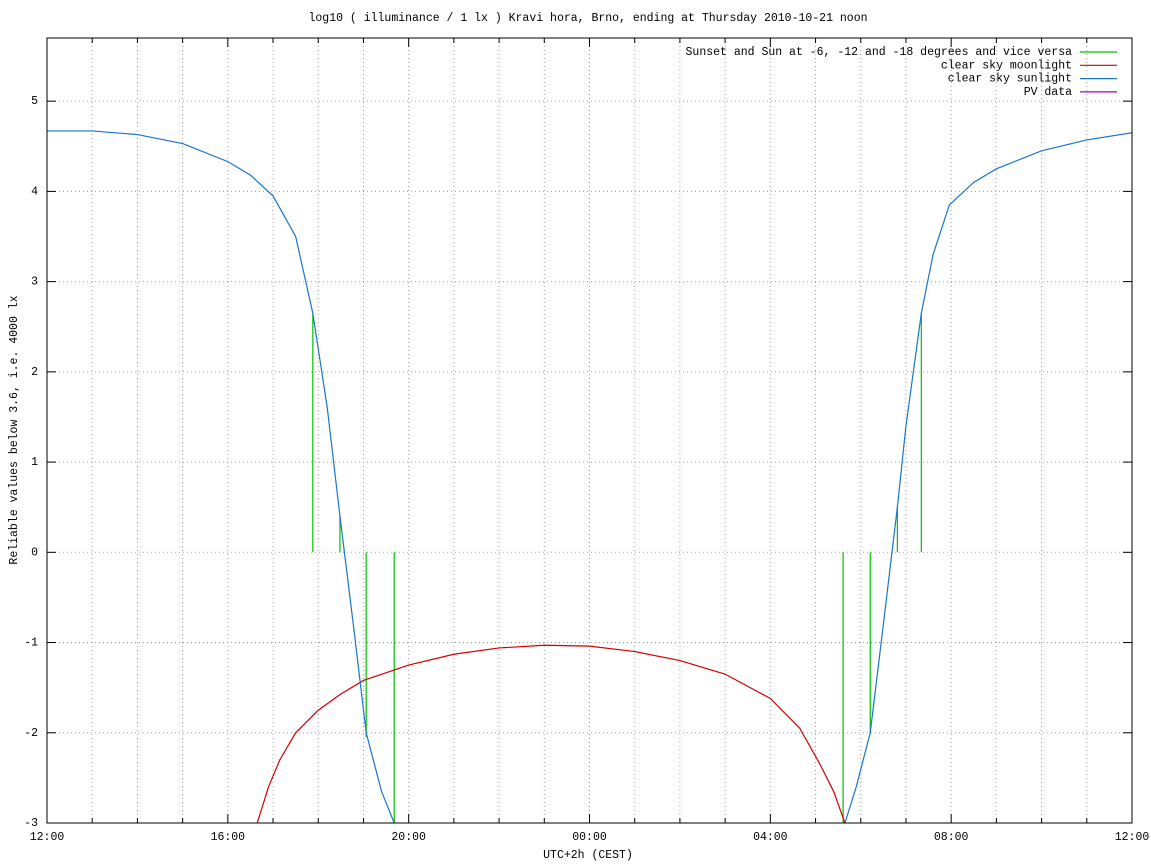 The image size is (1151, 868). What do you see at coordinates (34, 372) in the screenshot?
I see `y-tick-label: 2` at bounding box center [34, 372].